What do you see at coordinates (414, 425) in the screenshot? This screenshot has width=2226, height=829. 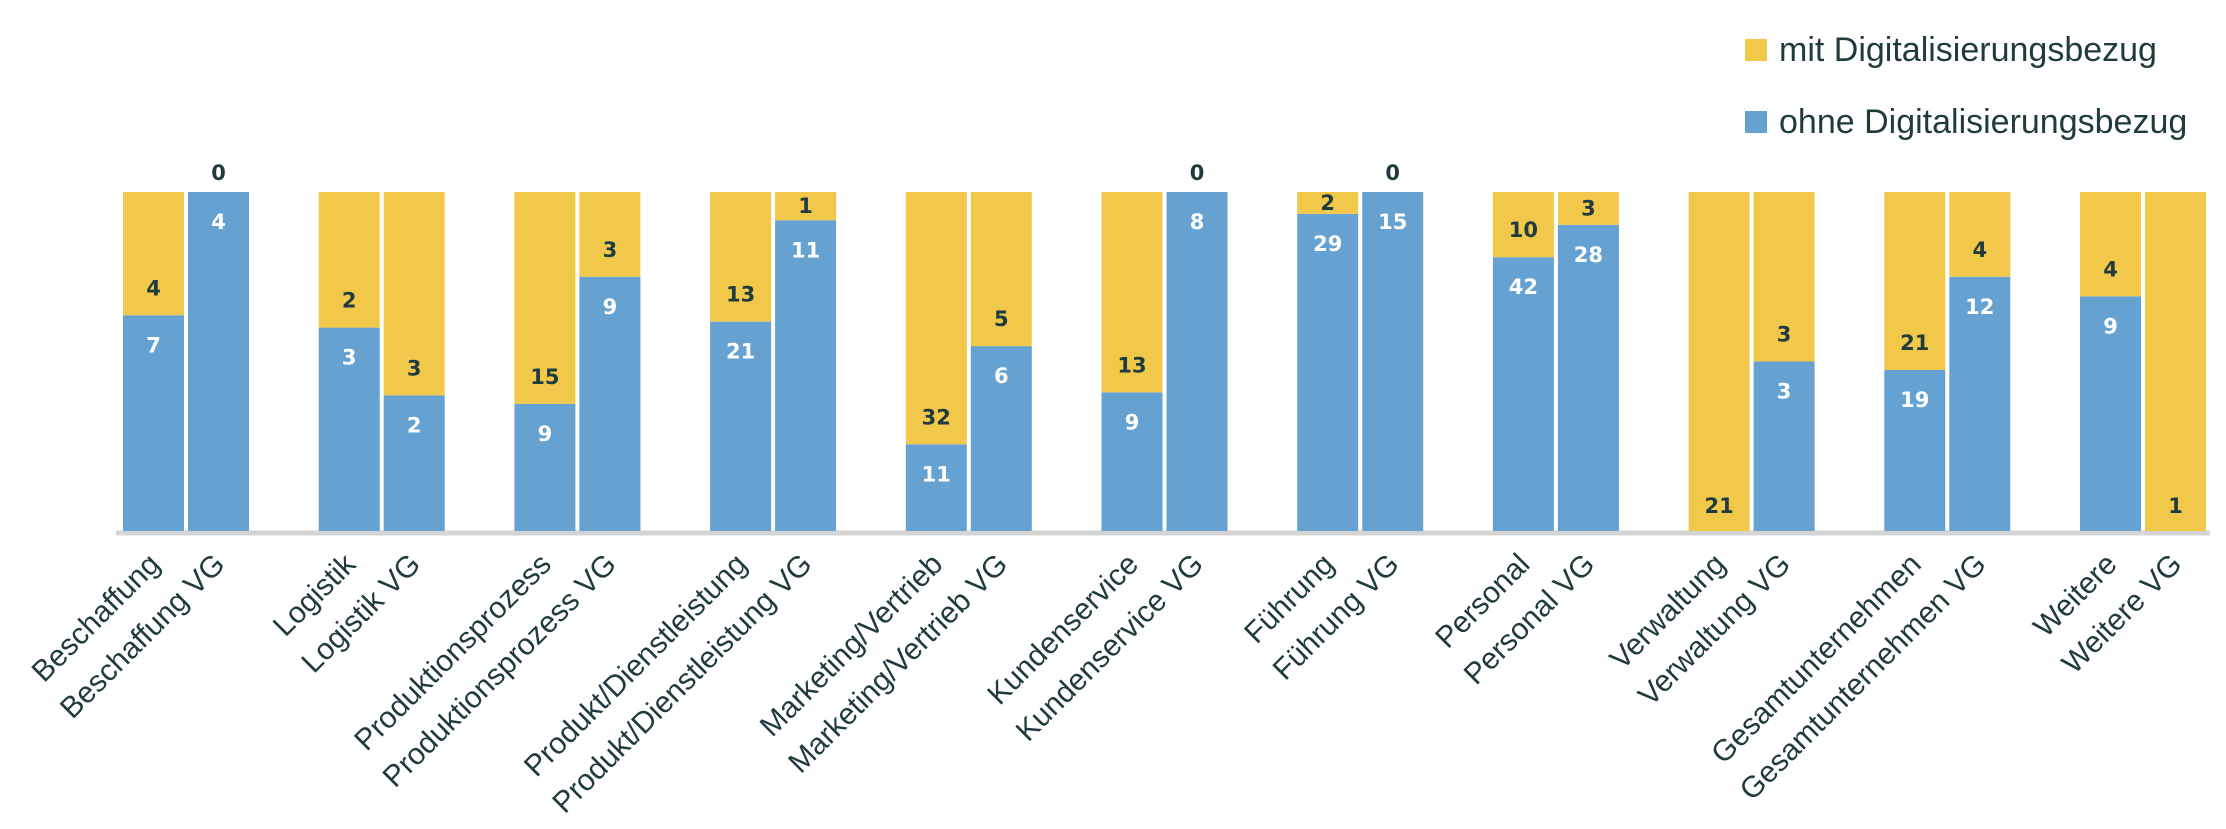 I see `data-label-ohne: 2` at bounding box center [414, 425].